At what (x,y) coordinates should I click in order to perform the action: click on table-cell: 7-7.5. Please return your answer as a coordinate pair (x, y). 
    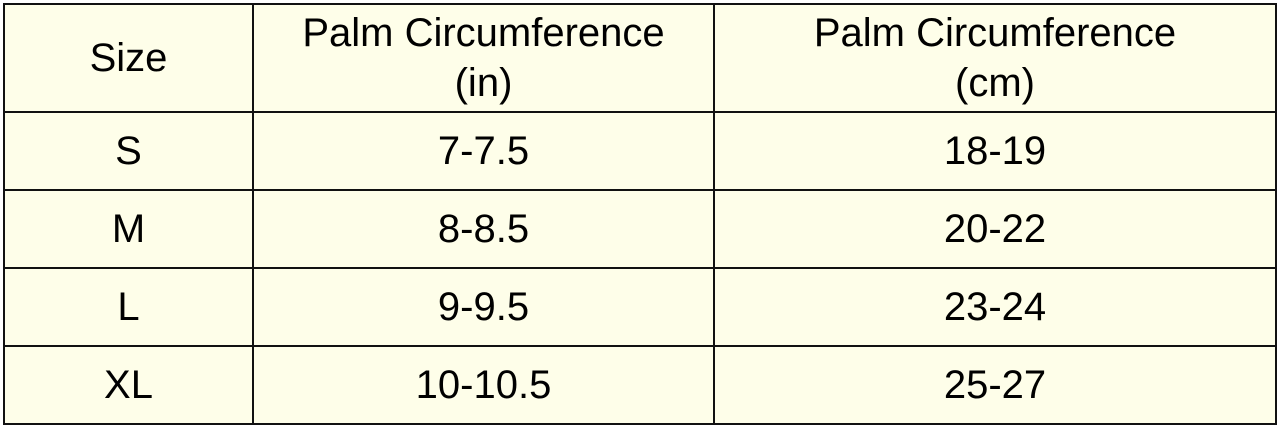
    Looking at the image, I should click on (483, 151).